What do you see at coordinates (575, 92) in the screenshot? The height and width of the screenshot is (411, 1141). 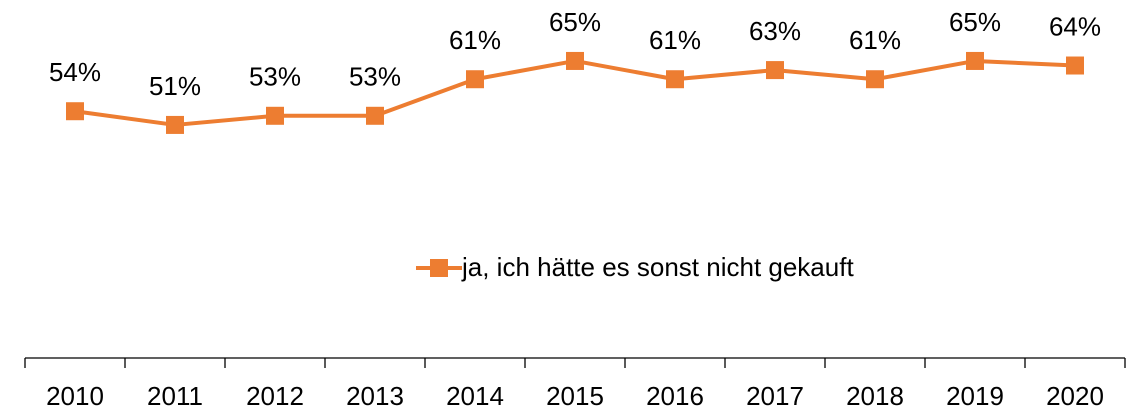 I see `series-line` at bounding box center [575, 92].